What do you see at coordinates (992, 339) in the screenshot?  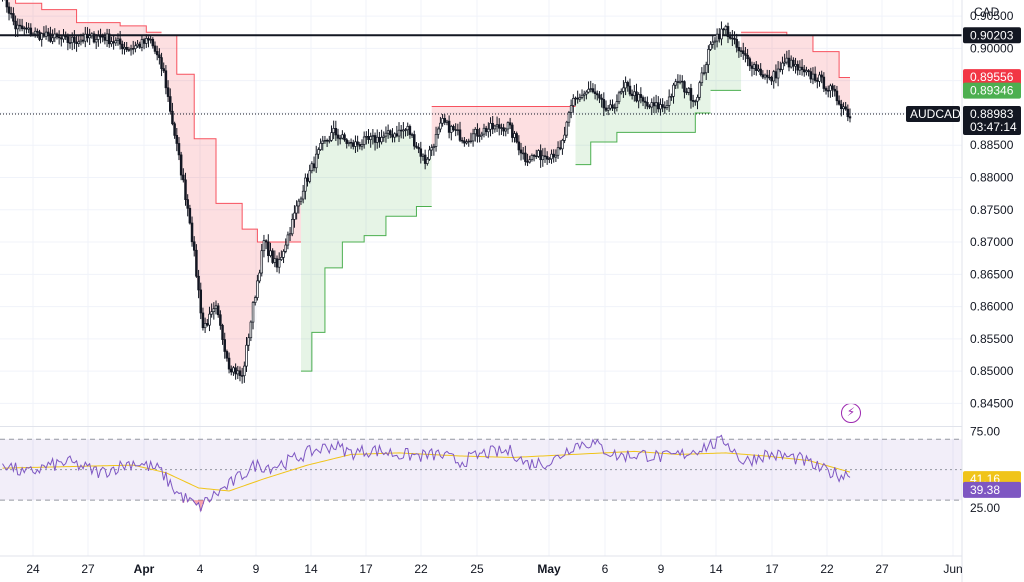 I see `price-tick-label: 0.85500` at bounding box center [992, 339].